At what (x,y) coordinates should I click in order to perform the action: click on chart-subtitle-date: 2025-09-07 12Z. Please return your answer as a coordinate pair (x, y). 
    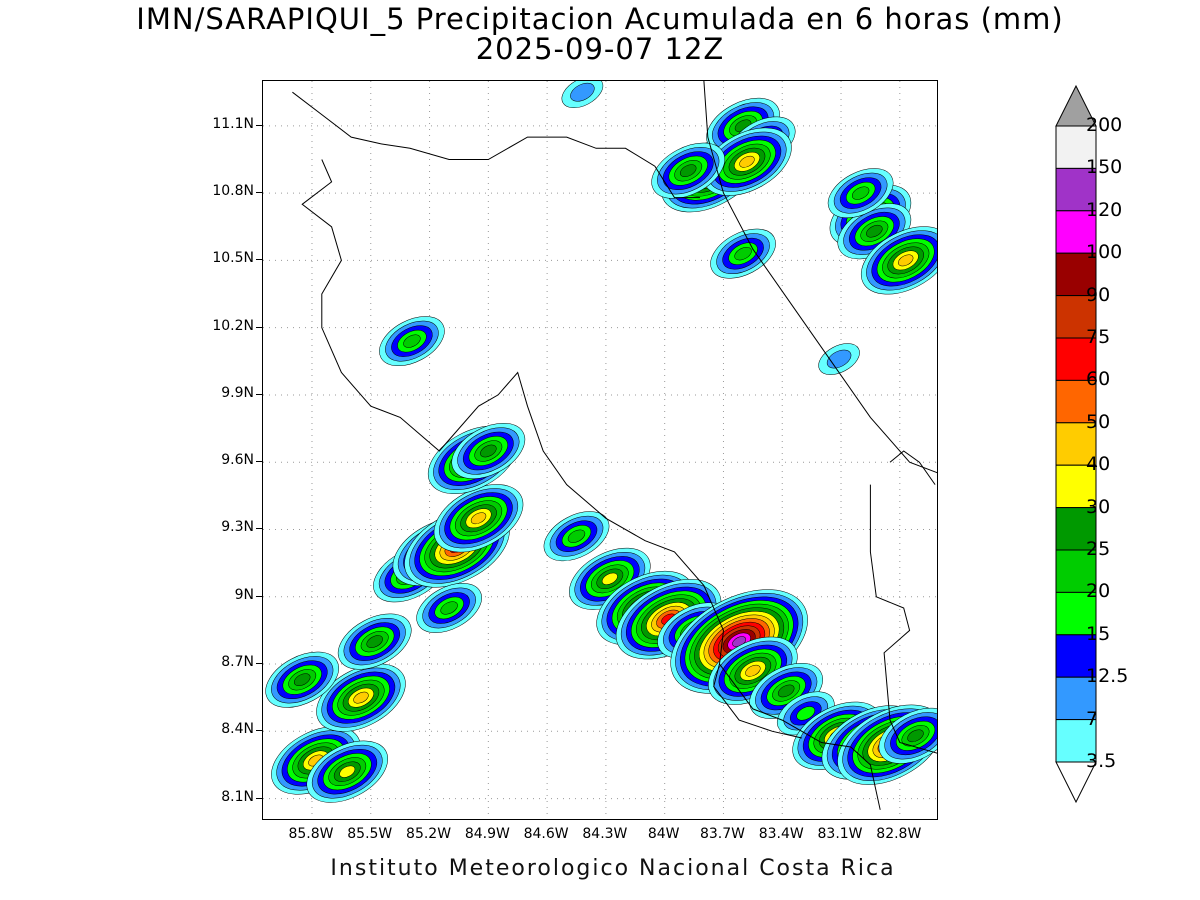
    Looking at the image, I should click on (600, 49).